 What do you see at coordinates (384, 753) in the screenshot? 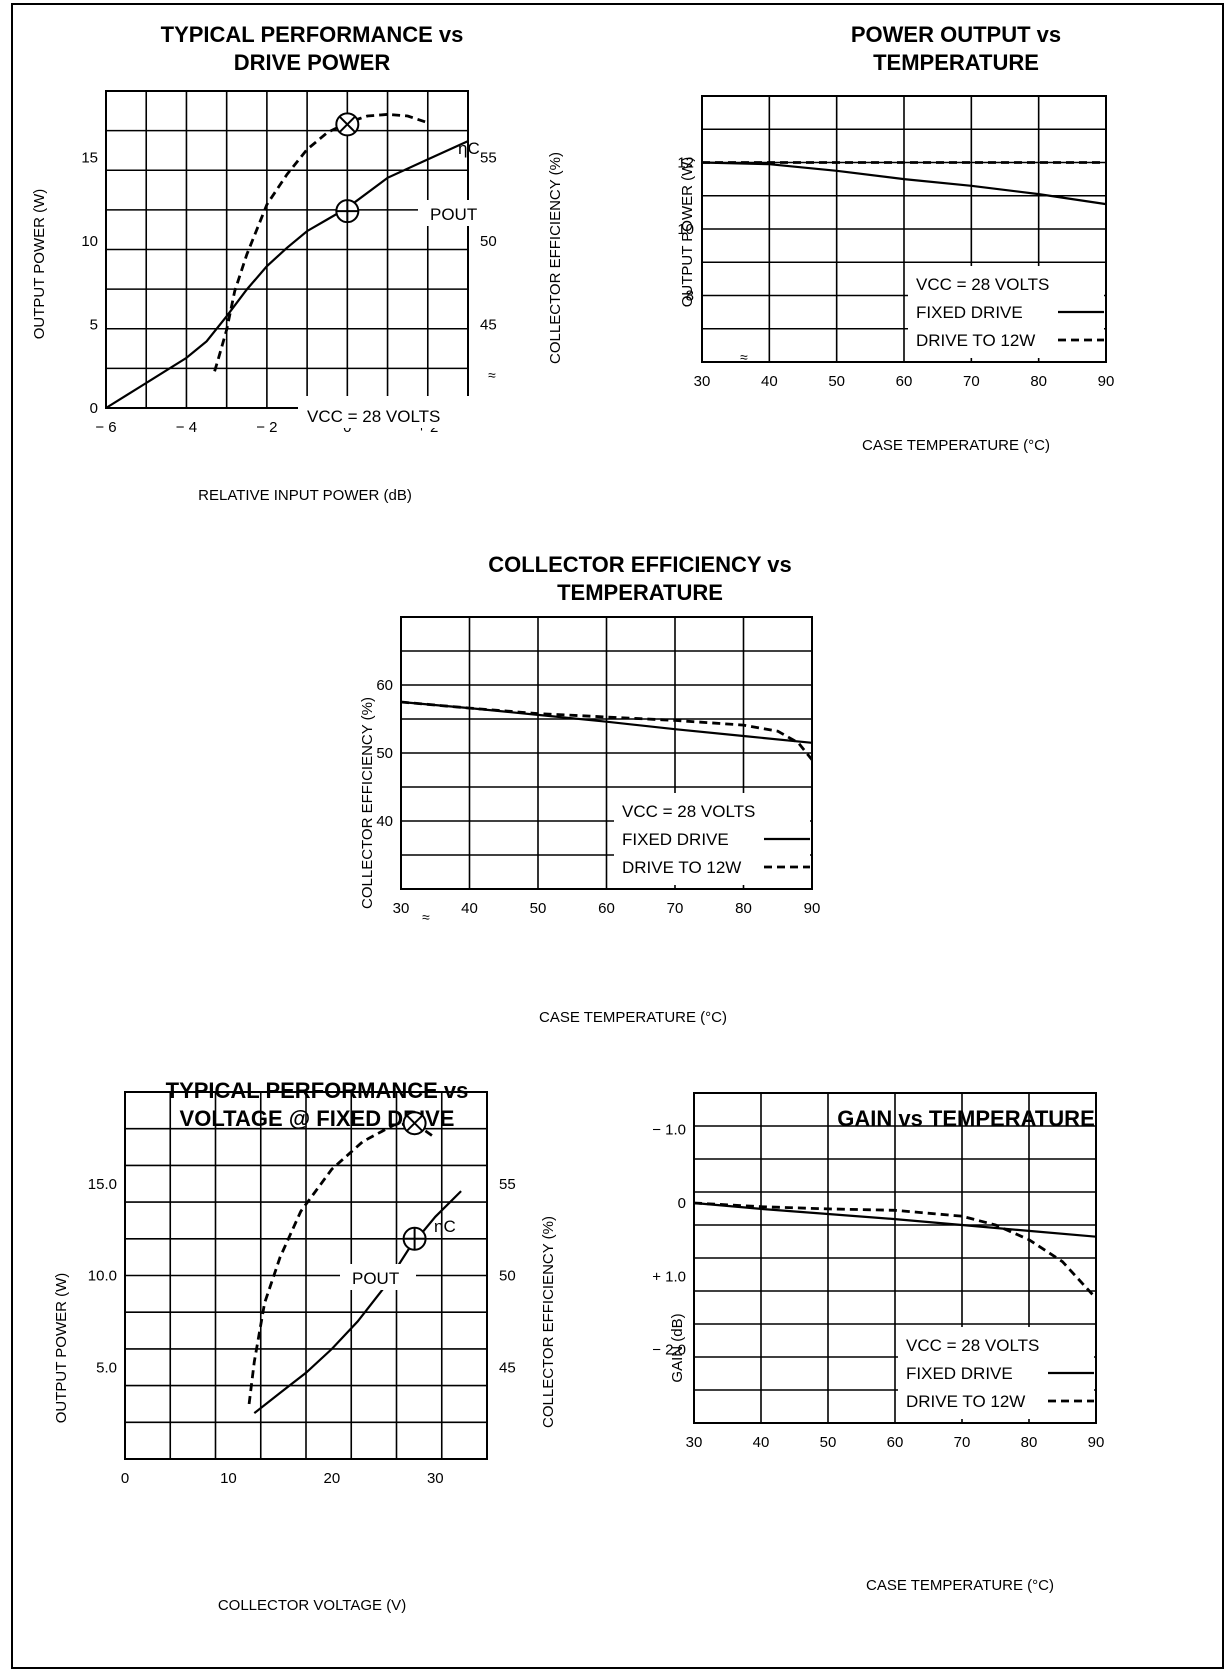
I see `chart-3-y-tick-label: 50` at bounding box center [384, 753].